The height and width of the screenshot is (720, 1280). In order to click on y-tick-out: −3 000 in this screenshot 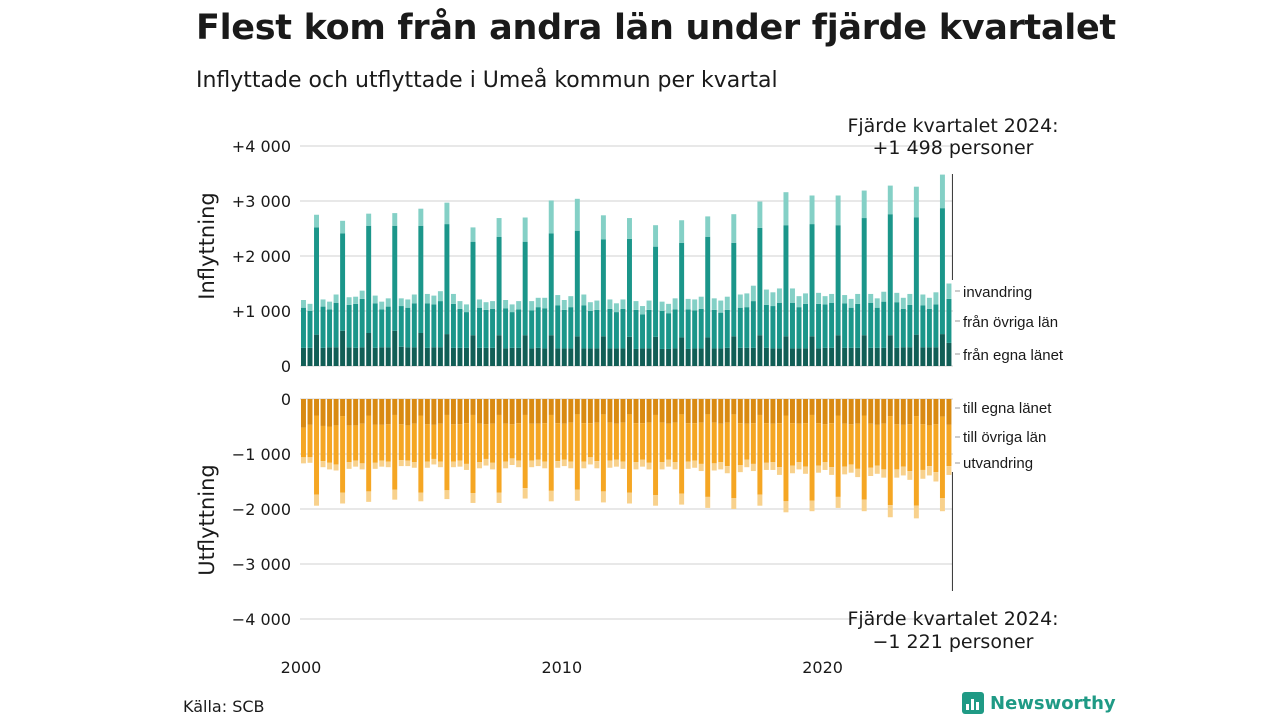, I will do `click(261, 564)`.